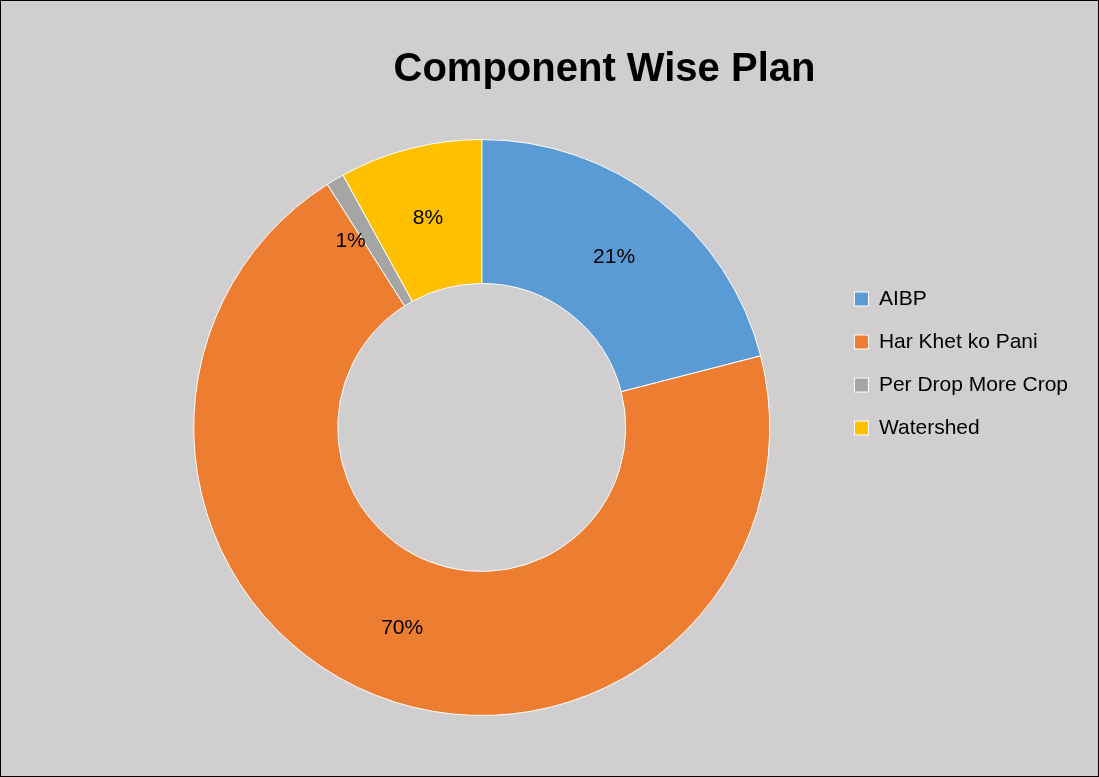 The image size is (1099, 777). What do you see at coordinates (614, 255) in the screenshot?
I see `data-label: 21%` at bounding box center [614, 255].